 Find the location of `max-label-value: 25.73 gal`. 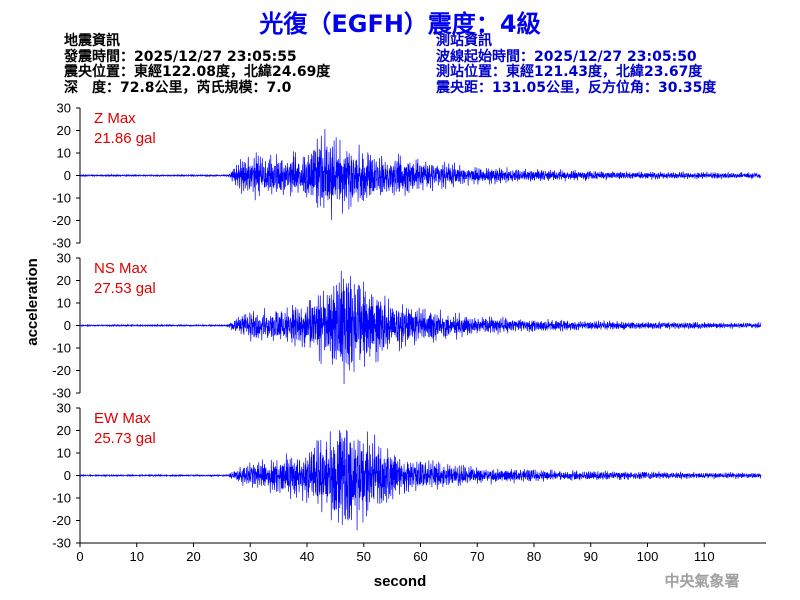

max-label-value: 25.73 gal is located at coordinates (125, 438).